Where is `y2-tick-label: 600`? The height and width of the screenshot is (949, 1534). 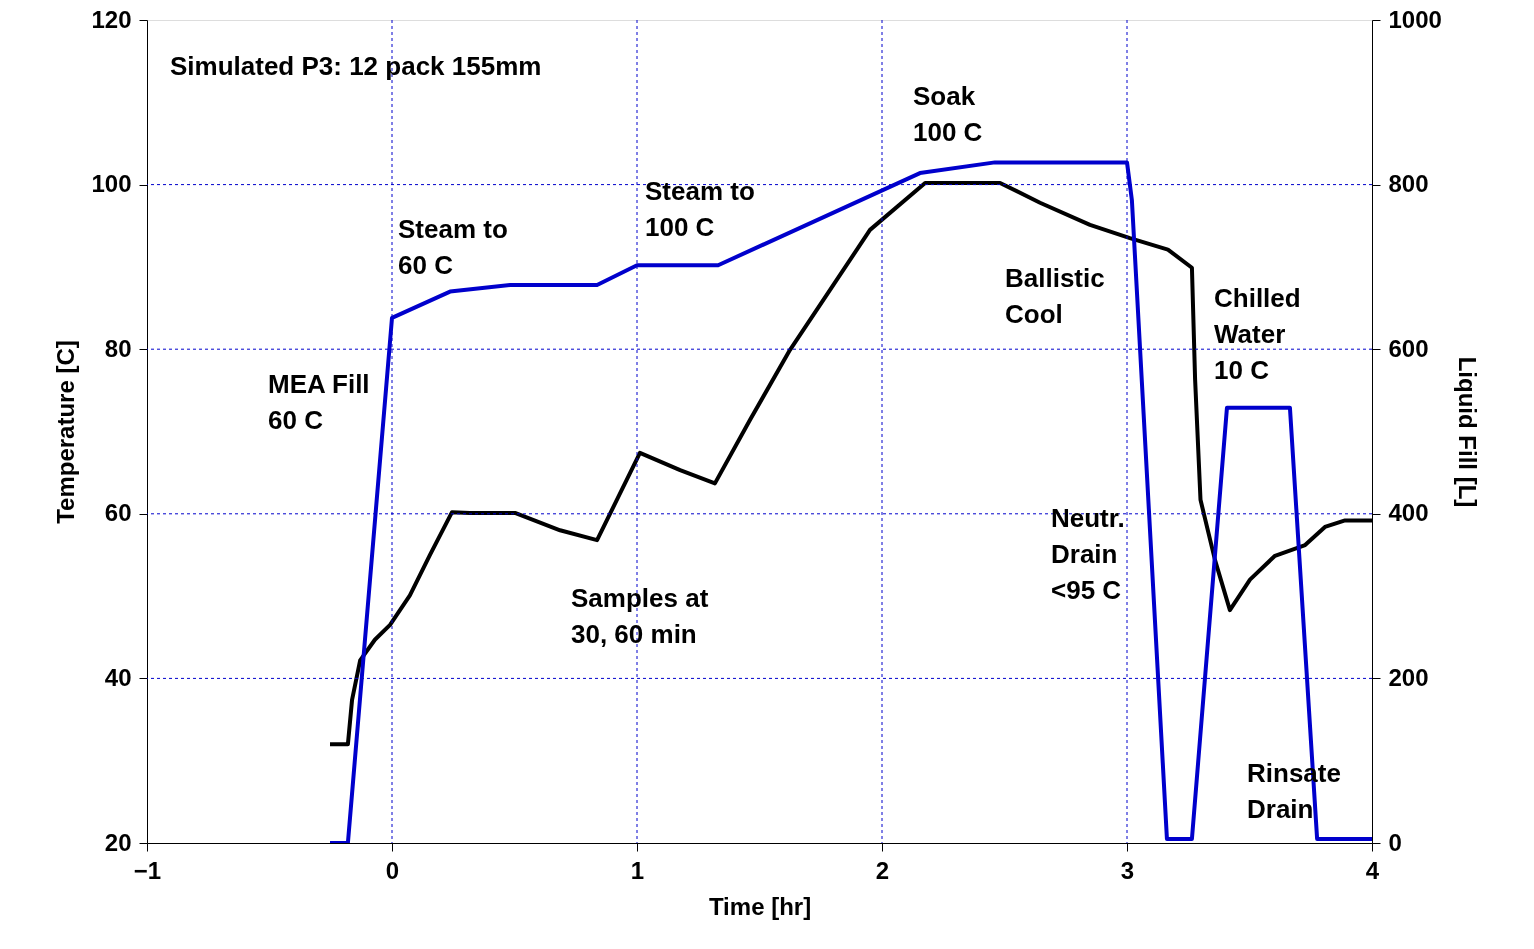 y2-tick-label: 600 is located at coordinates (1408, 348).